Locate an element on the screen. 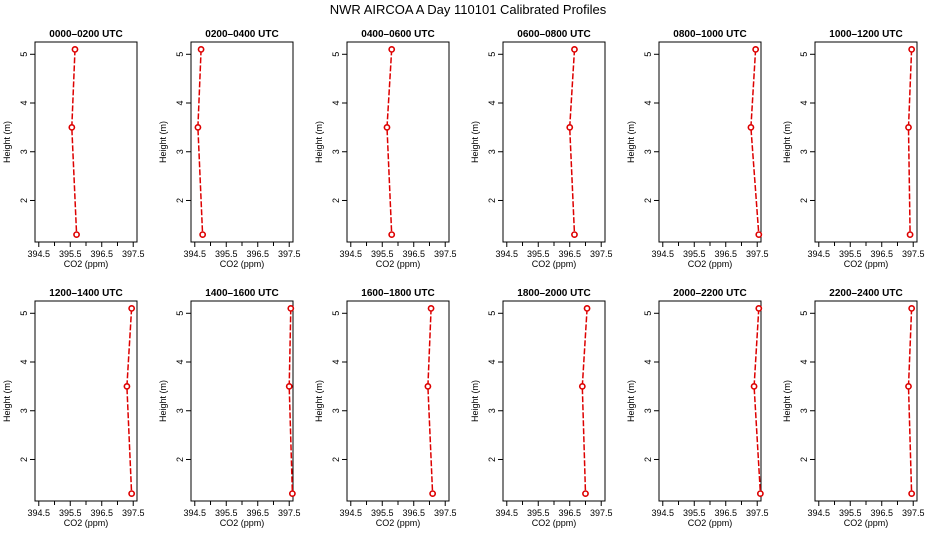 The height and width of the screenshot is (540, 936). panel-title: 1600–1800 UTC is located at coordinates (397, 293).